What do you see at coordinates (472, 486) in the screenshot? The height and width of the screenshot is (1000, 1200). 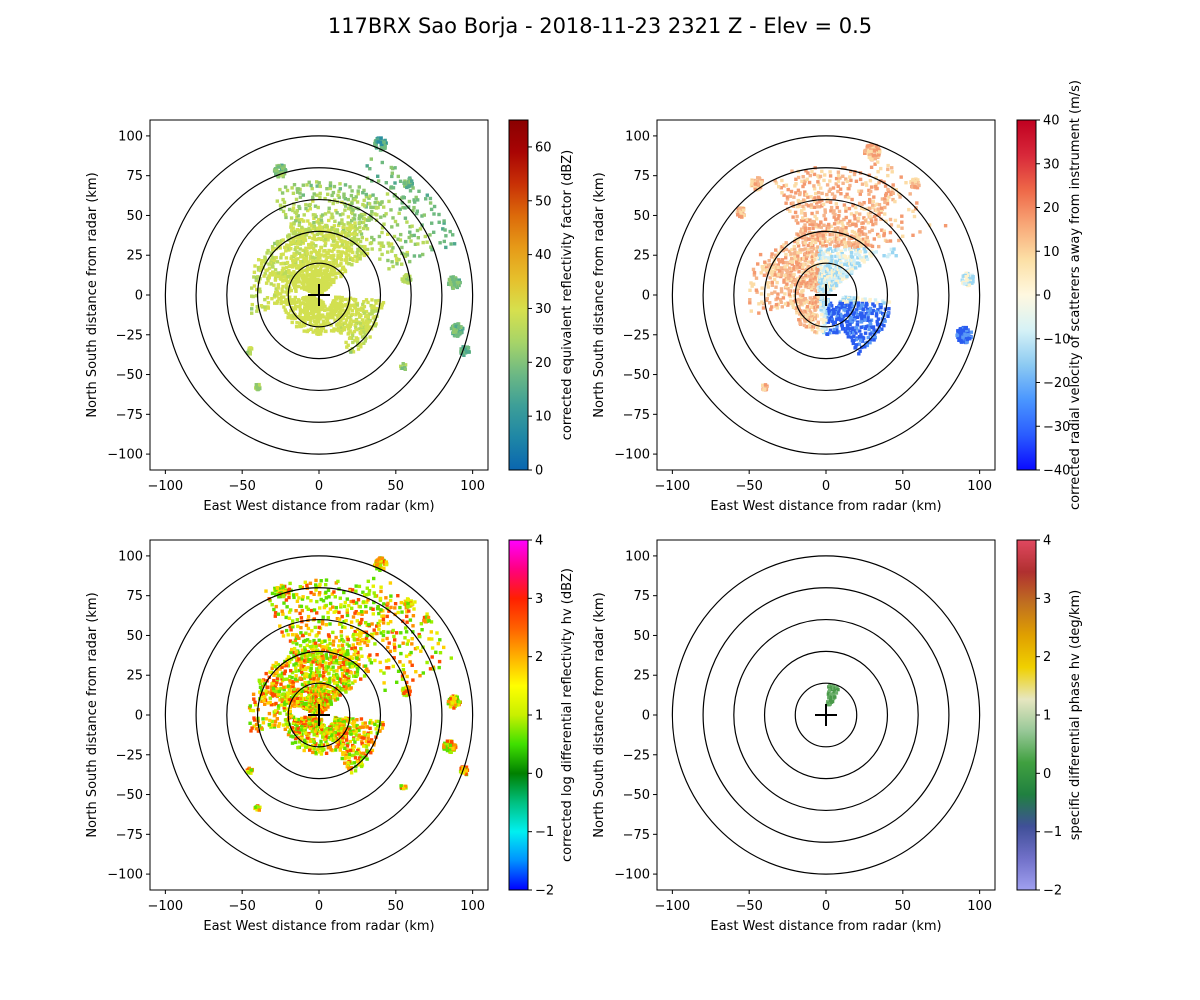 I see `x-tick-label: 100` at bounding box center [472, 486].